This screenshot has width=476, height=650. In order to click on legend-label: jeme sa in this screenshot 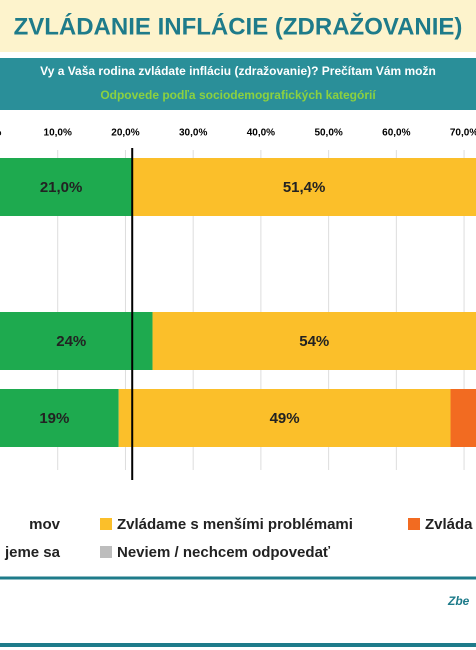, I will do `click(32, 552)`.